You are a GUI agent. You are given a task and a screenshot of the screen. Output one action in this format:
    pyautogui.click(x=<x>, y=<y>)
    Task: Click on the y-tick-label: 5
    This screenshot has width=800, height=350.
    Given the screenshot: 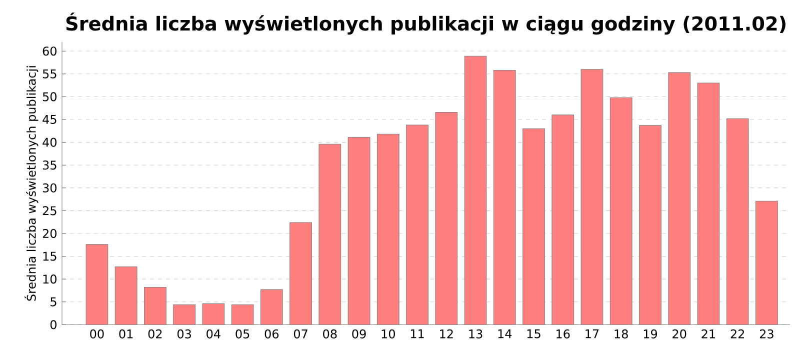 What is the action you would take?
    pyautogui.click(x=53, y=301)
    